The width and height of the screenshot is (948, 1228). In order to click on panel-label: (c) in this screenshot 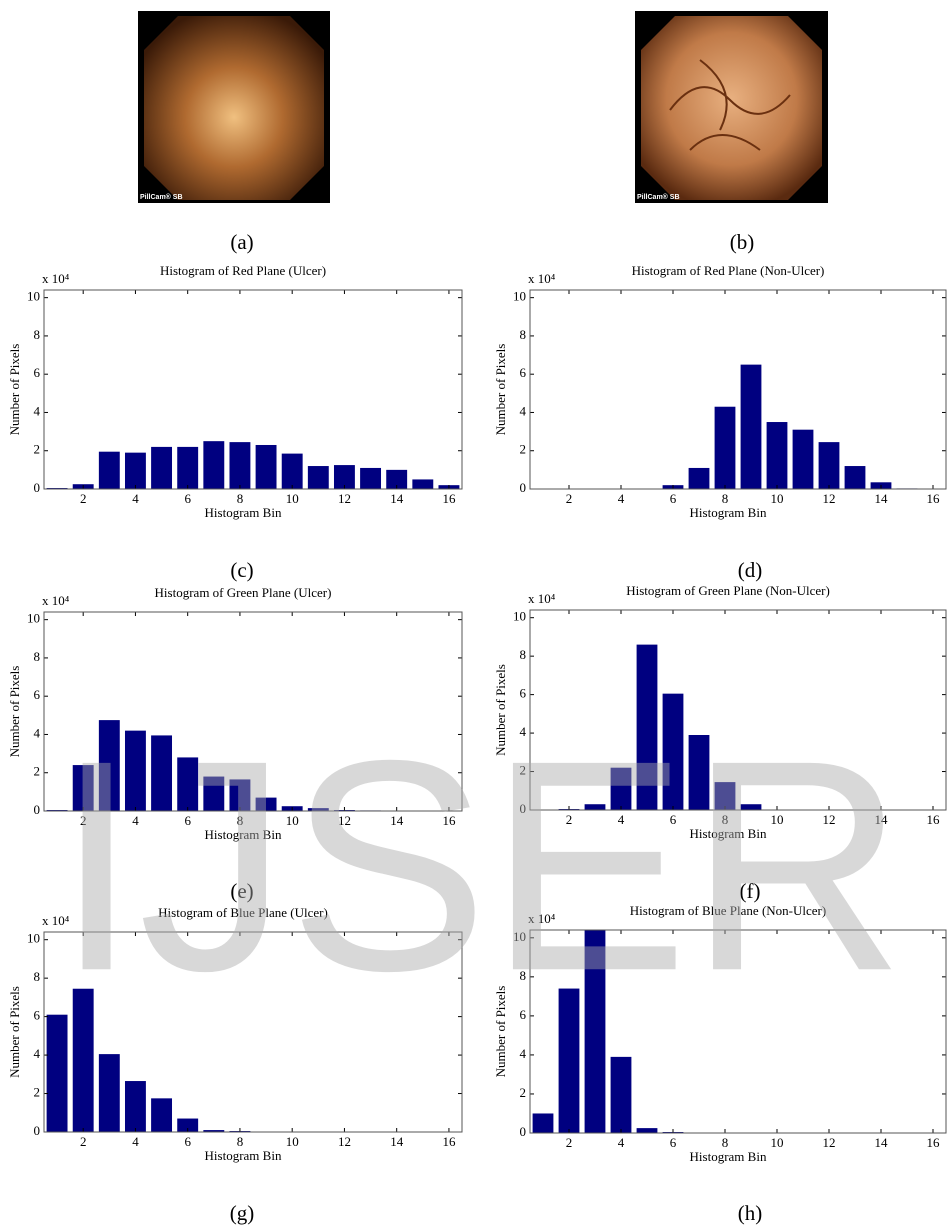, I will do `click(241, 570)`.